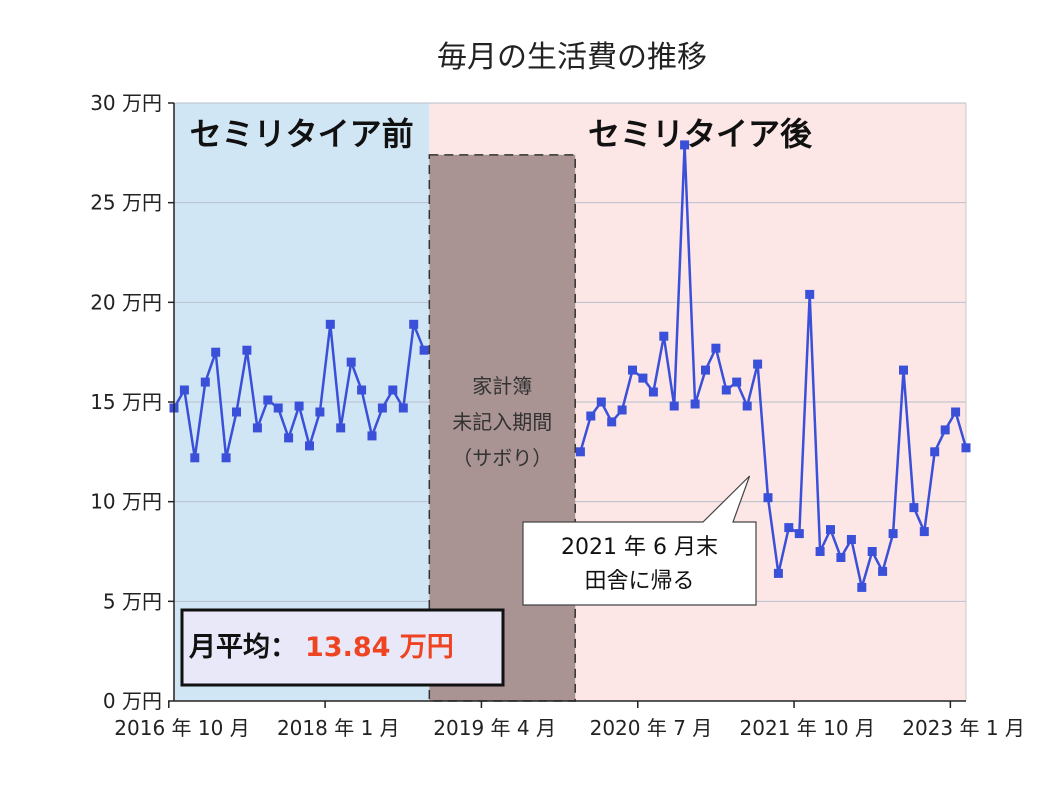 This screenshot has height=798, width=1058. What do you see at coordinates (572, 57) in the screenshot?
I see `chart-title: 毎月の生活費の推移` at bounding box center [572, 57].